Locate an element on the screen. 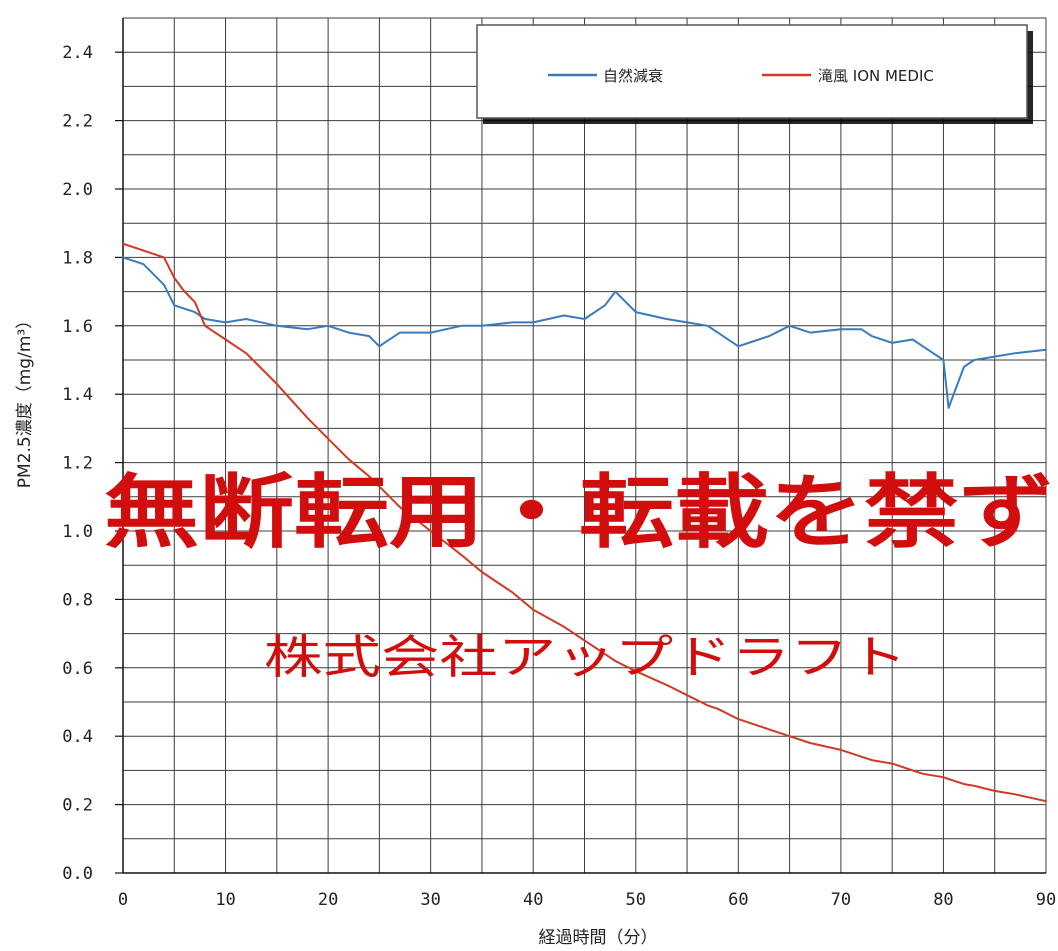  legend-label-series-2: 滝風 ION MEDIC is located at coordinates (876, 76).